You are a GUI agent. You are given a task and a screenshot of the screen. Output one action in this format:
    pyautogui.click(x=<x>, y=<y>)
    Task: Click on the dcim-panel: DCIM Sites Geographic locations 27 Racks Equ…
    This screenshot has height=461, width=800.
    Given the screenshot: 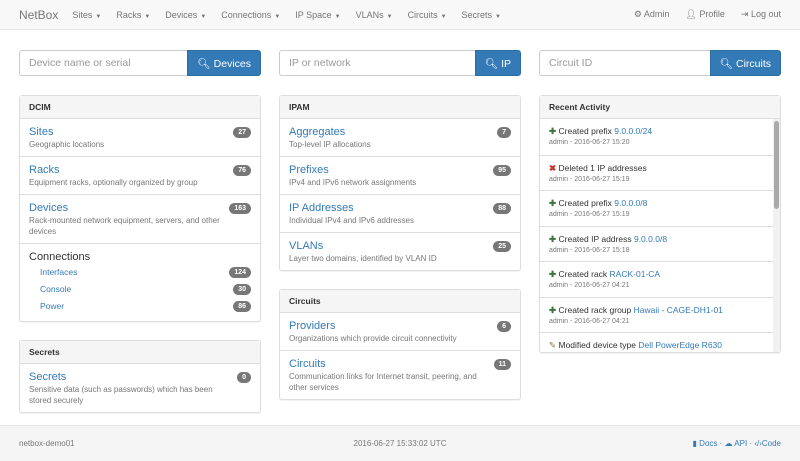 What is the action you would take?
    pyautogui.click(x=140, y=208)
    